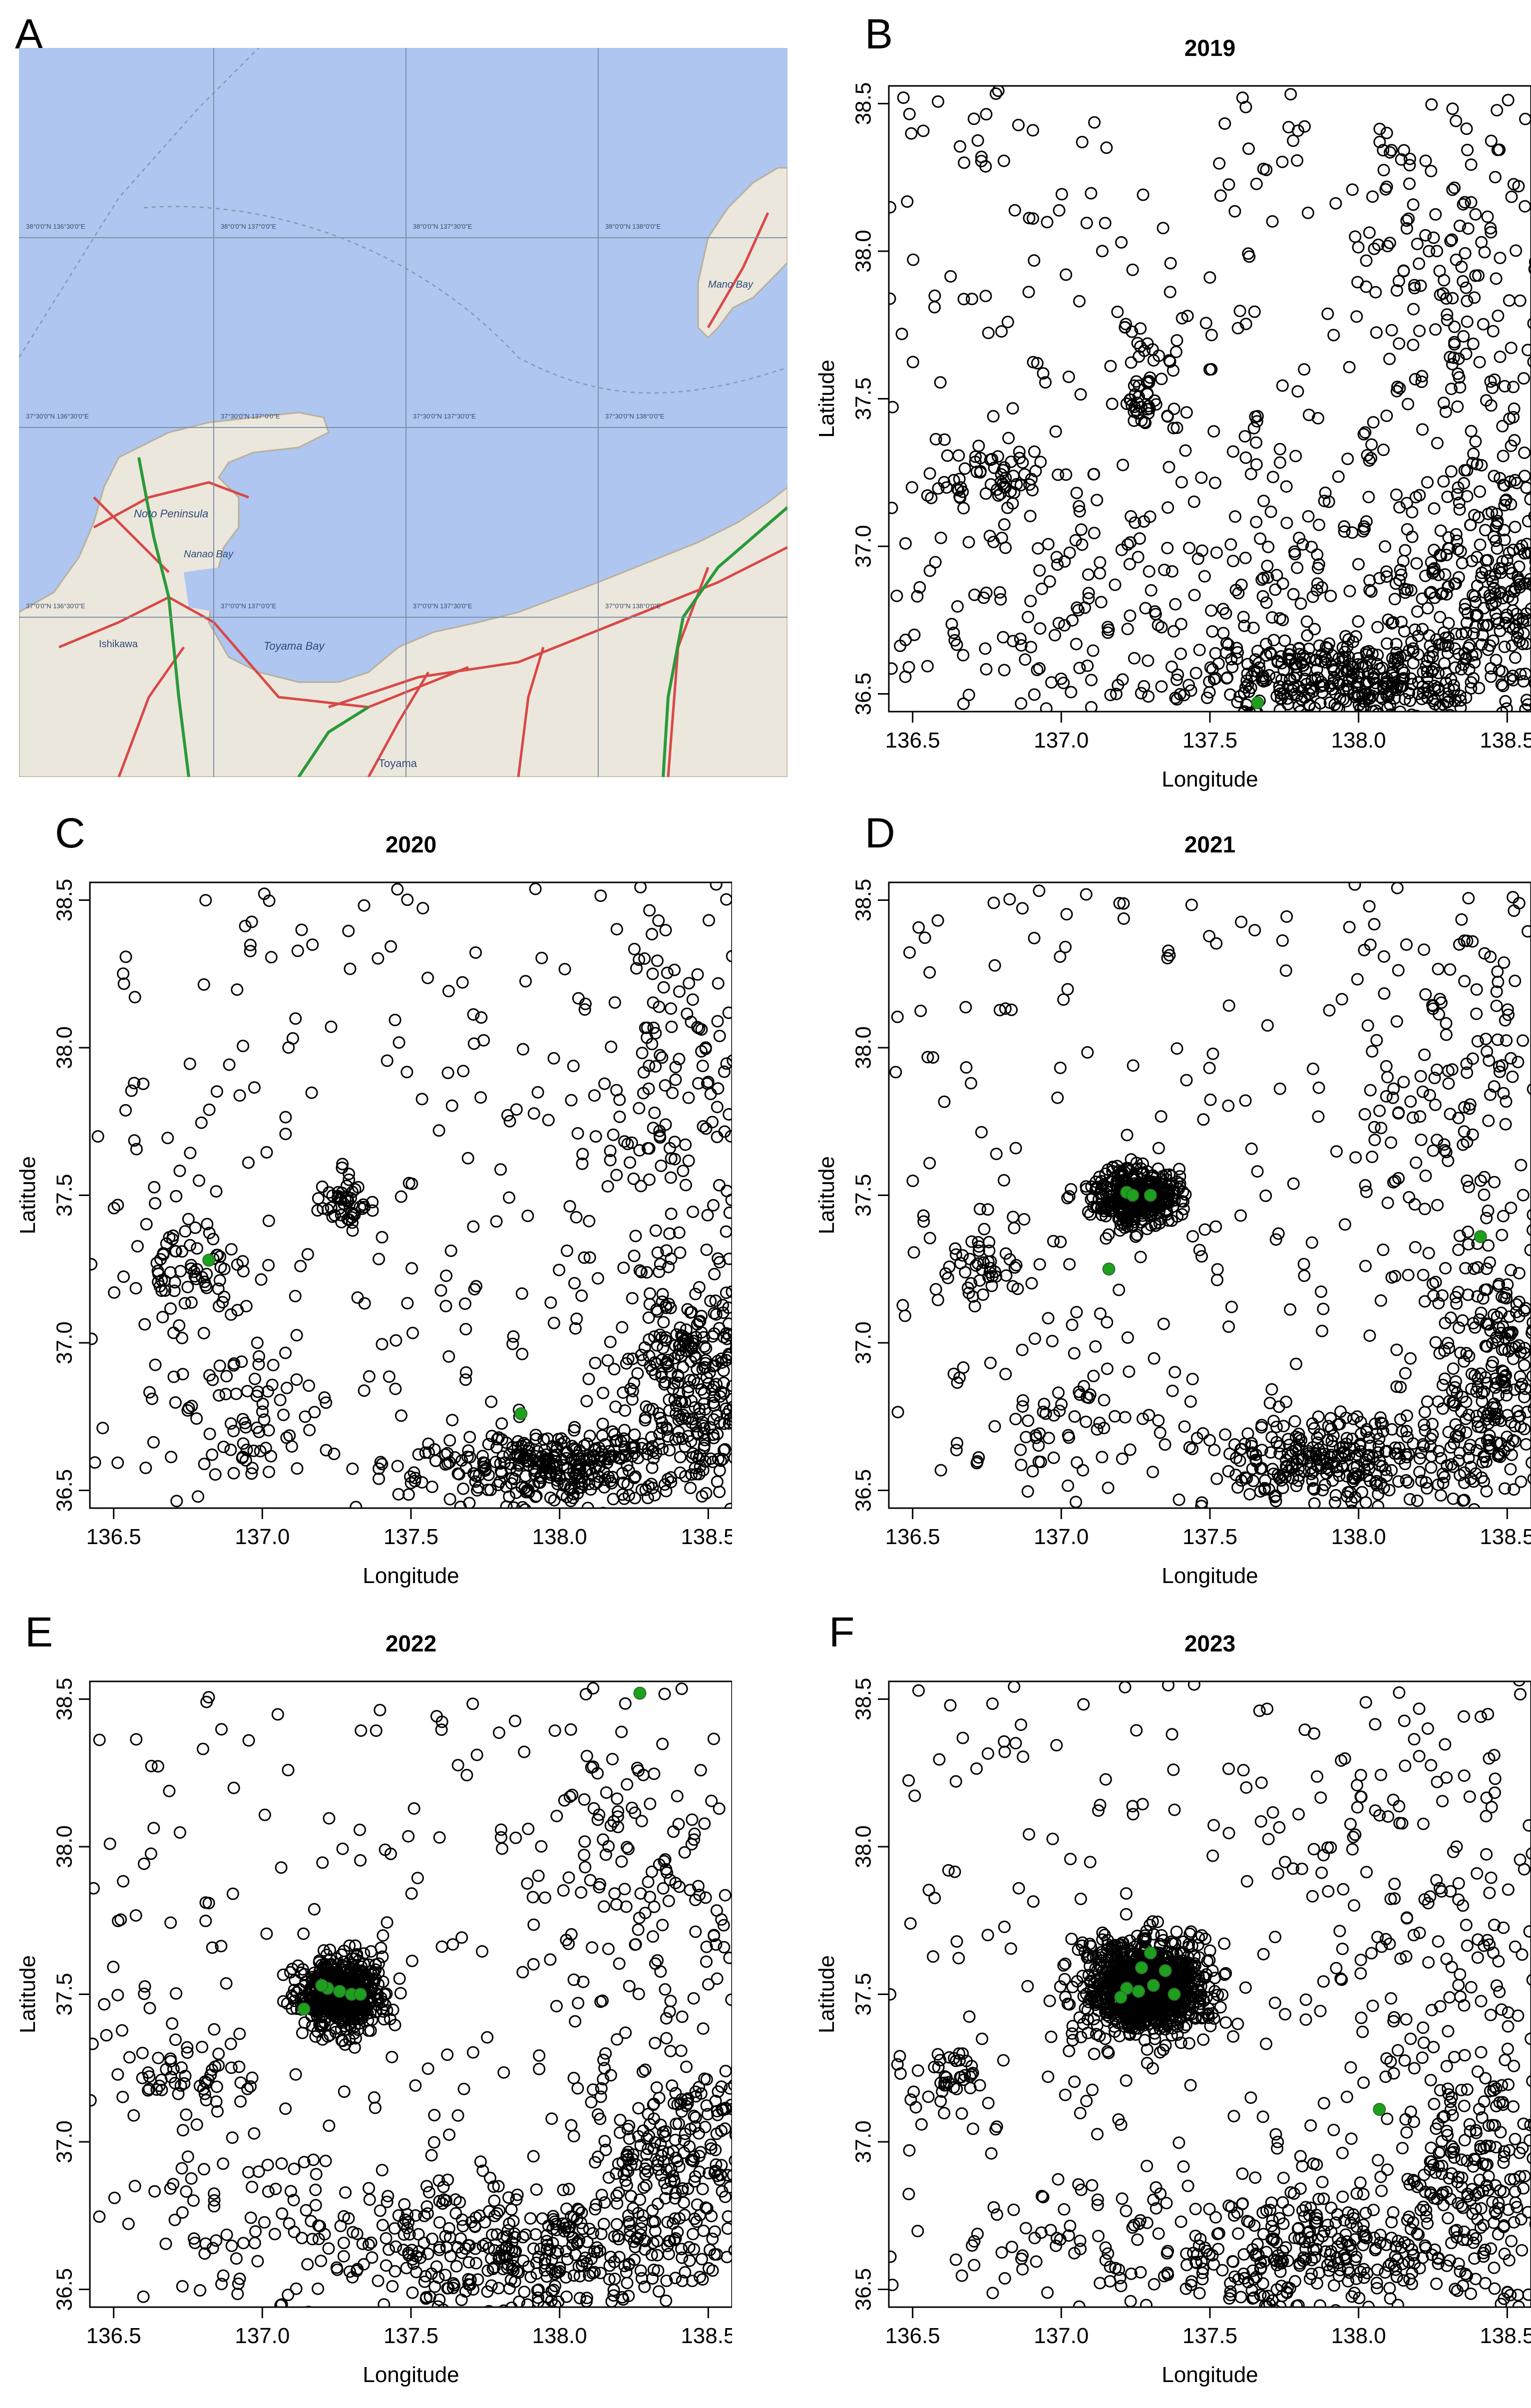  What do you see at coordinates (863, 1195) in the screenshot?
I see `y-tick-label: 37.5` at bounding box center [863, 1195].